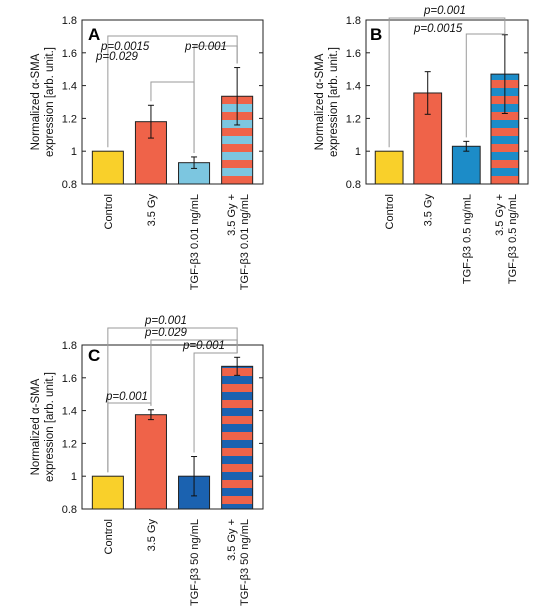  What do you see at coordinates (94, 355) in the screenshot?
I see `panel-letter: C` at bounding box center [94, 355].